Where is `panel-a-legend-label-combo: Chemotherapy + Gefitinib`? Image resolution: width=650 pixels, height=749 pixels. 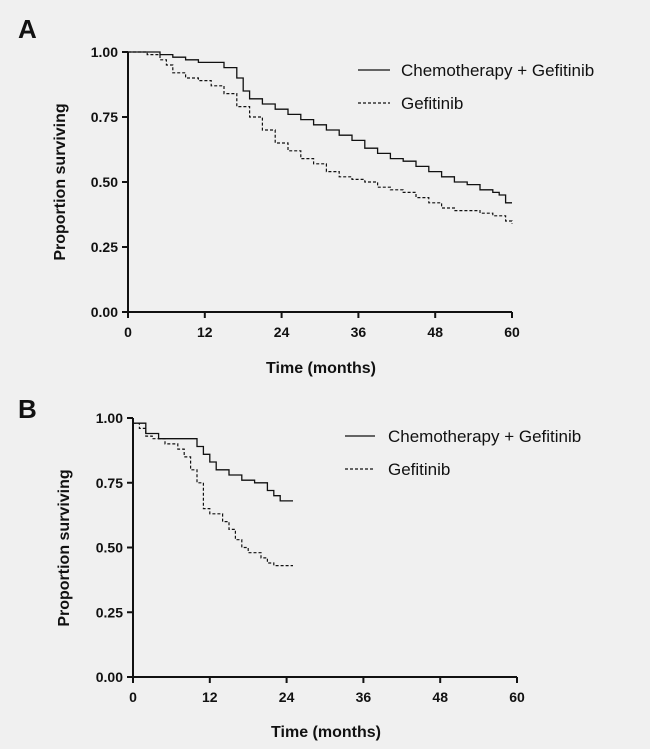
panel-a-legend-label-combo: Chemotherapy + Gefitinib is located at coordinates (497, 70).